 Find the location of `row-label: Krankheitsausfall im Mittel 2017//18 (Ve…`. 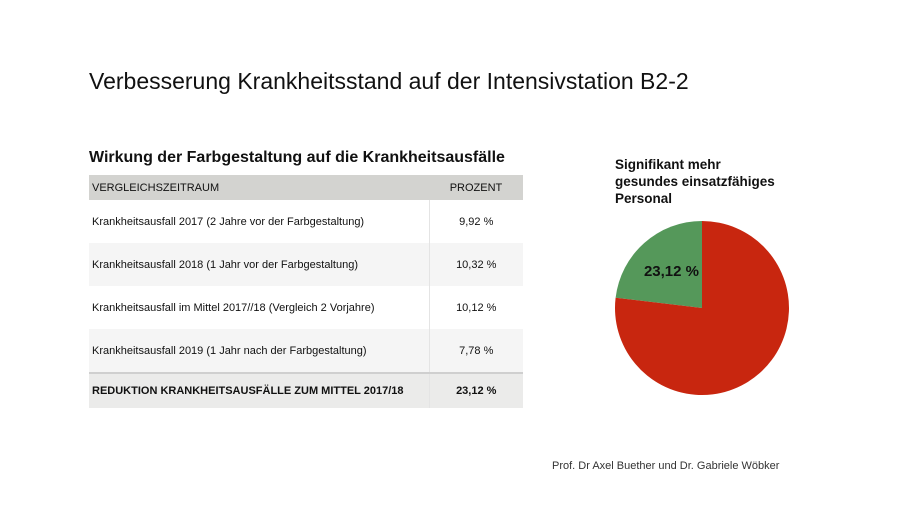

row-label: Krankheitsausfall im Mittel 2017//18 (Ve… is located at coordinates (233, 307).